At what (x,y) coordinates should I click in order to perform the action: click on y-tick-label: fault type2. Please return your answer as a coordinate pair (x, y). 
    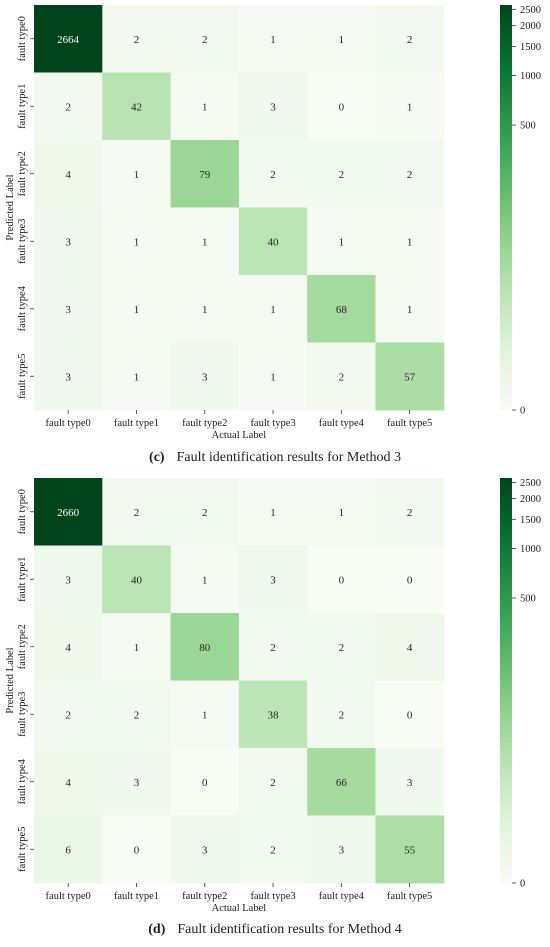
    Looking at the image, I should click on (22, 173).